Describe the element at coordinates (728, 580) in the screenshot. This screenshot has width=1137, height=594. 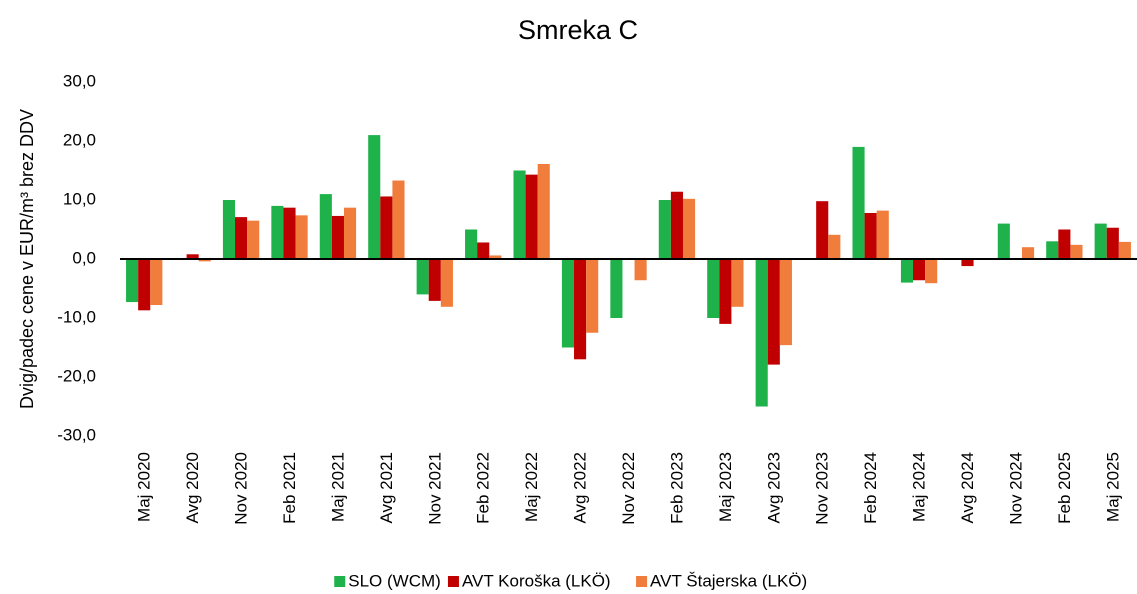
I see `legend-label: AVT Štajerska (LKÖ)` at that location.